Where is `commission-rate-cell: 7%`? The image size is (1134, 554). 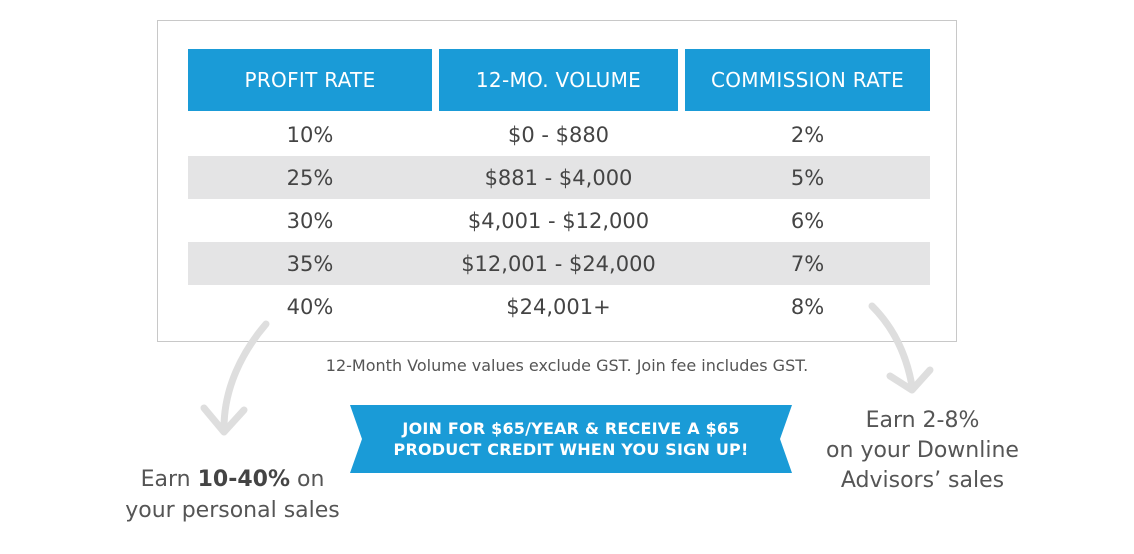
commission-rate-cell: 7% is located at coordinates (807, 263).